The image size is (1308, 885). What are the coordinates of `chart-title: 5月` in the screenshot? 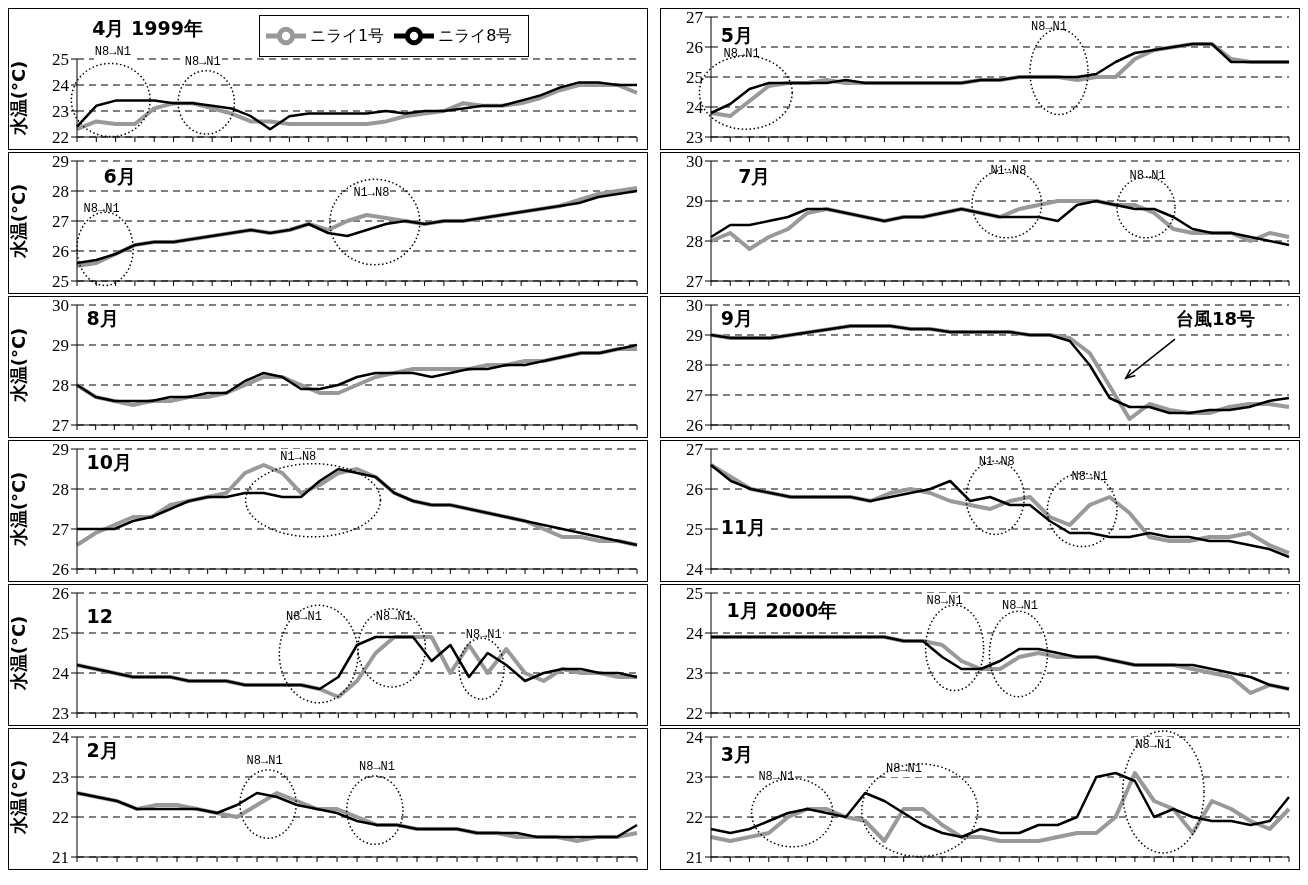 It's located at (737, 35).